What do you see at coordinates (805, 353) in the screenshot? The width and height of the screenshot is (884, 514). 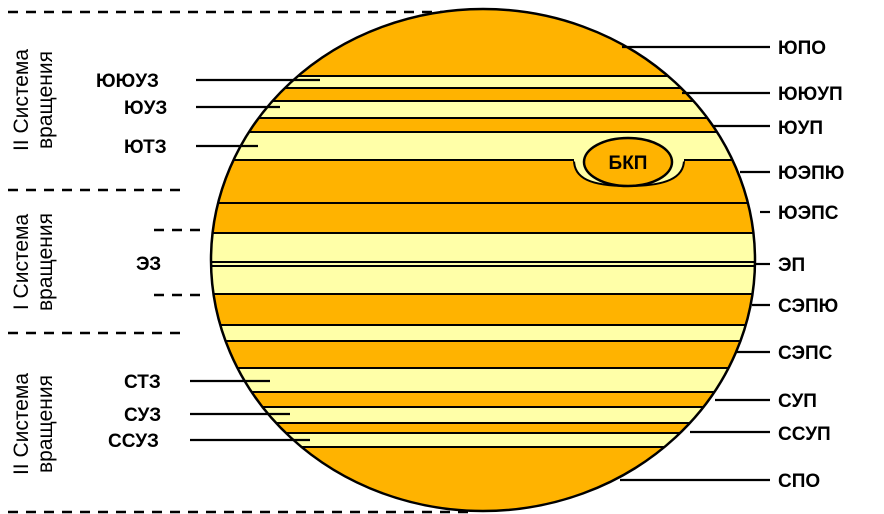 I see `label-seps: СЭПС` at bounding box center [805, 353].